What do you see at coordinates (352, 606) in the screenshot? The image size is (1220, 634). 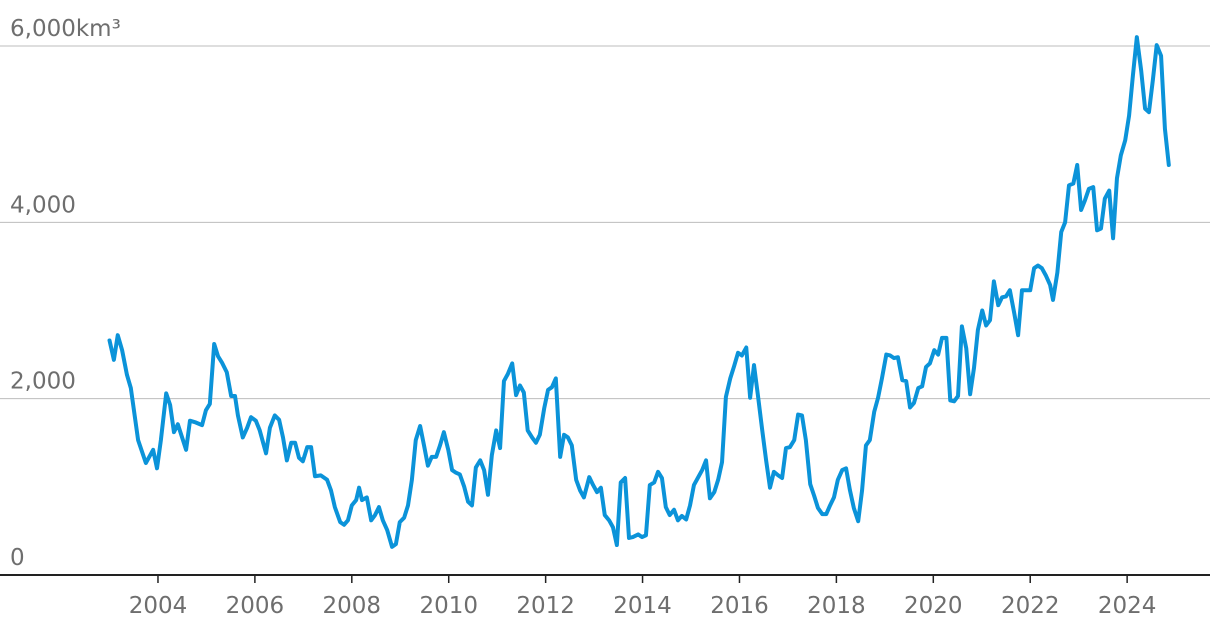 I see `x-tick-label: 2008` at bounding box center [352, 606].